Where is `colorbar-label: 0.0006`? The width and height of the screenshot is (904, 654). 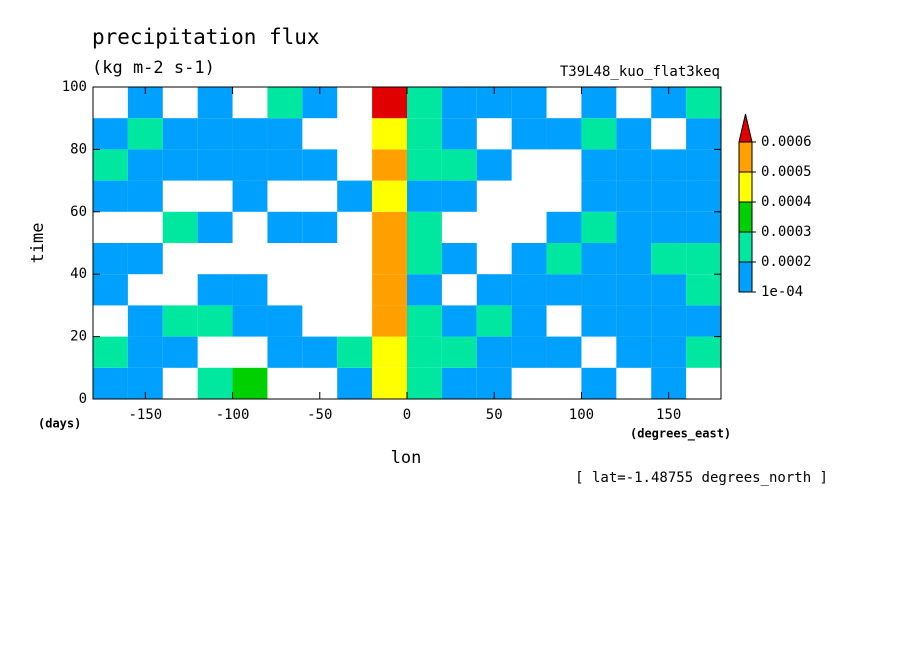
colorbar-label: 0.0006 is located at coordinates (786, 142).